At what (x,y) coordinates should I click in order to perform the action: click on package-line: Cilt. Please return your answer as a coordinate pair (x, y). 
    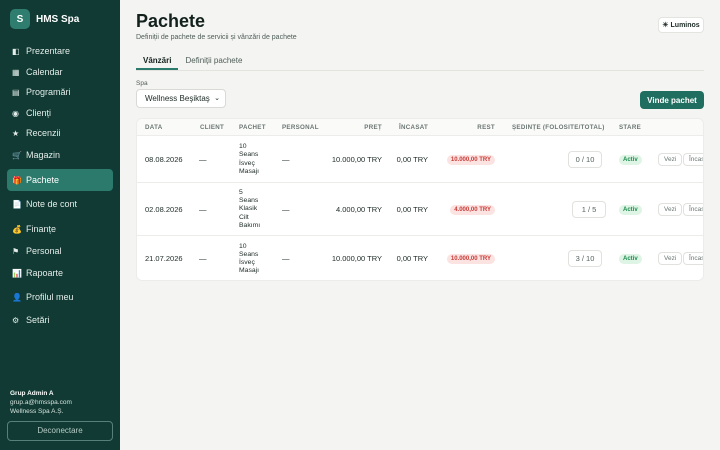
    Looking at the image, I should click on (244, 217).